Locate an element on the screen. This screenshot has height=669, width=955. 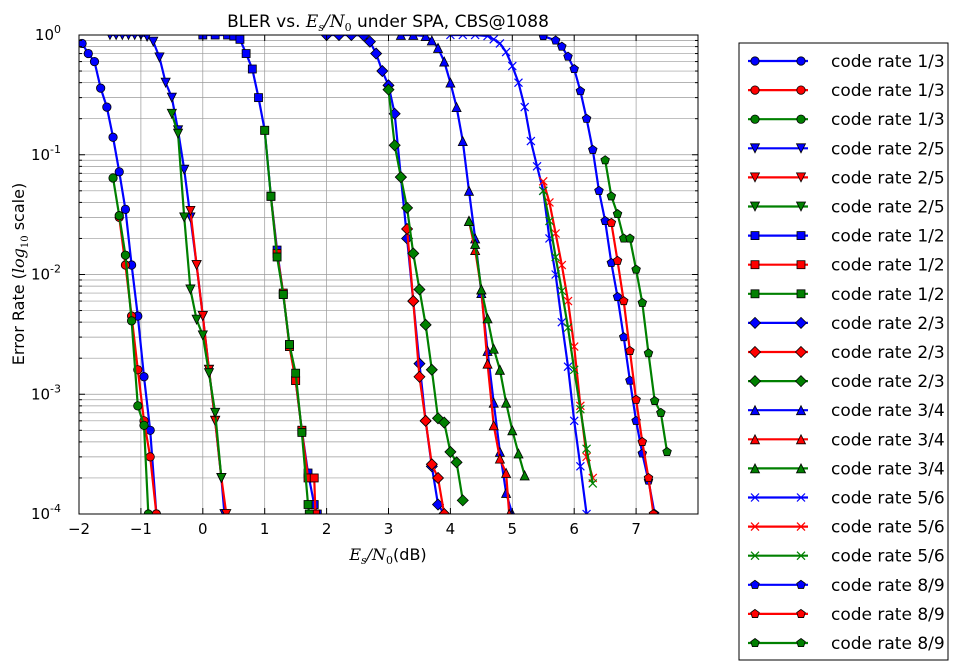
legend-entry: code rate 8/9 is located at coordinates (846, 644).